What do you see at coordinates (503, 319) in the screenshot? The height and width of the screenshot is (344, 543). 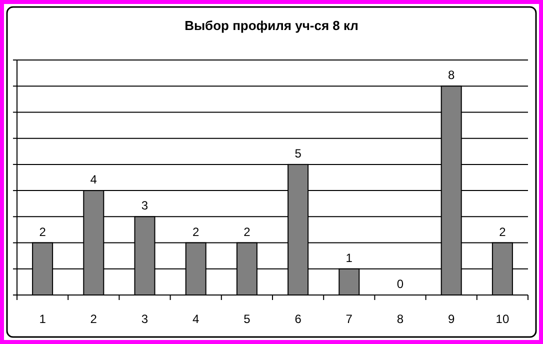 I see `x-tick-label: 10` at bounding box center [503, 319].